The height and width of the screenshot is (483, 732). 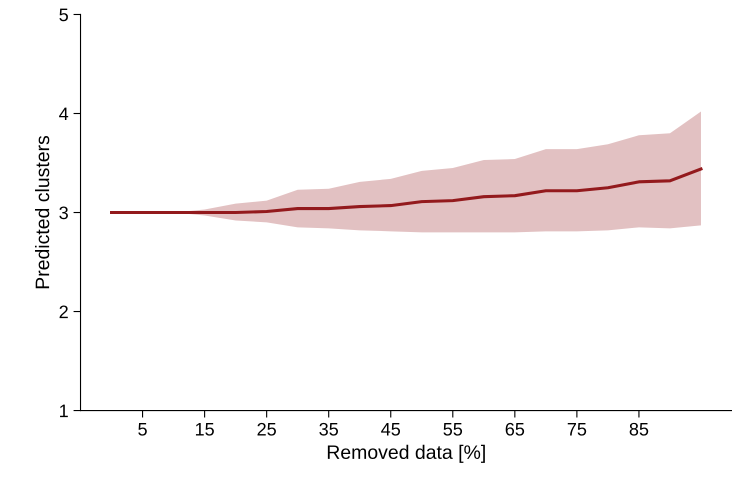 I want to click on y-tick-label: 2, so click(x=64, y=311).